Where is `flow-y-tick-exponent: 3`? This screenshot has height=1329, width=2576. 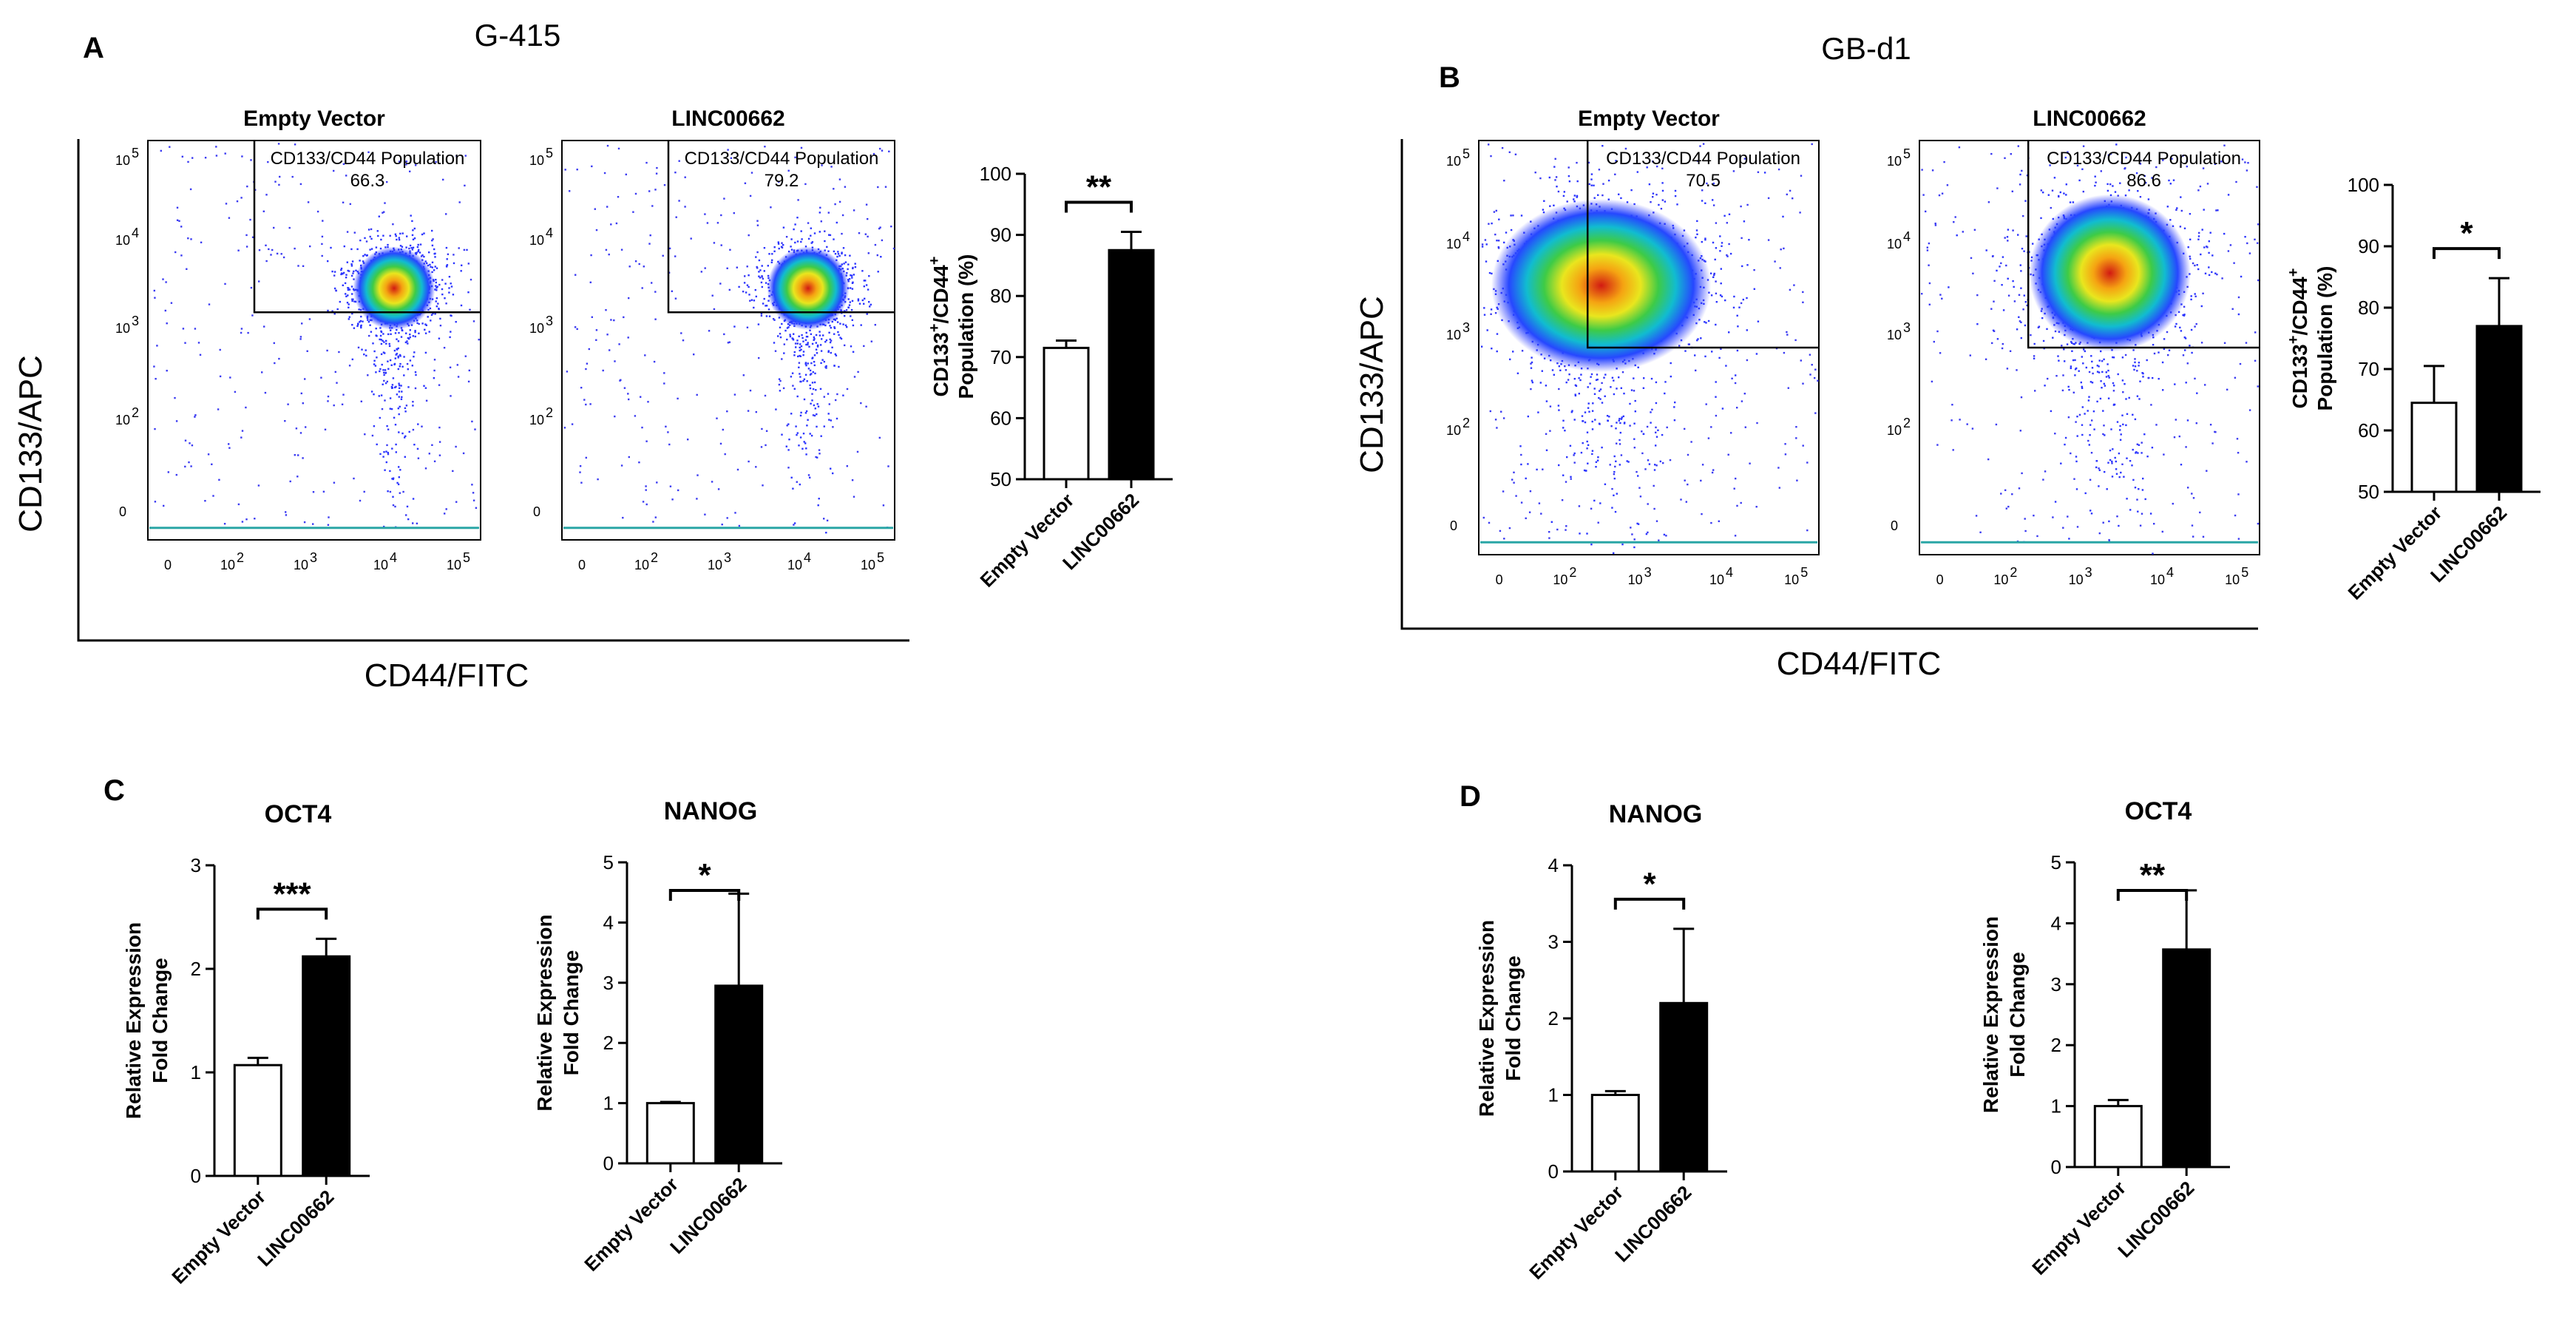
flow-y-tick-exponent: 3 is located at coordinates (135, 321).